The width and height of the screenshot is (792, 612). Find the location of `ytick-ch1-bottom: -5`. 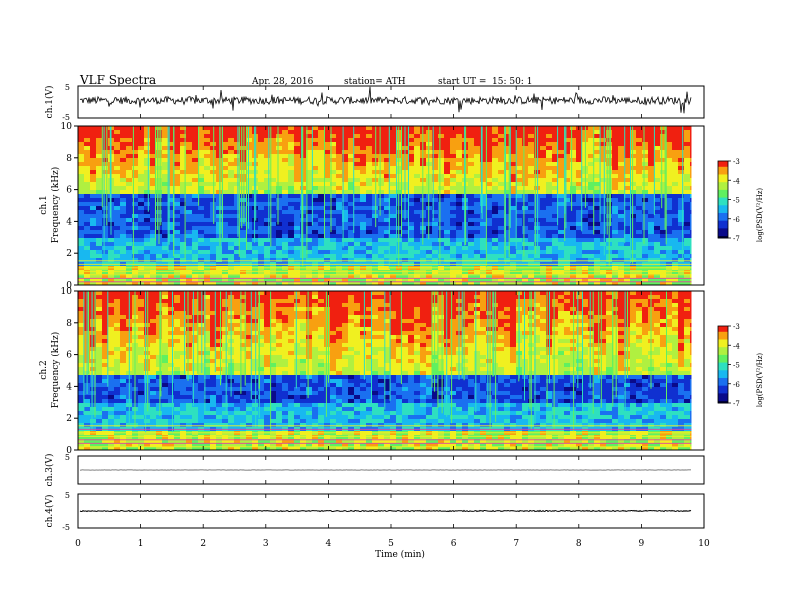

ytick-ch1-bottom: -5 is located at coordinates (66, 117).